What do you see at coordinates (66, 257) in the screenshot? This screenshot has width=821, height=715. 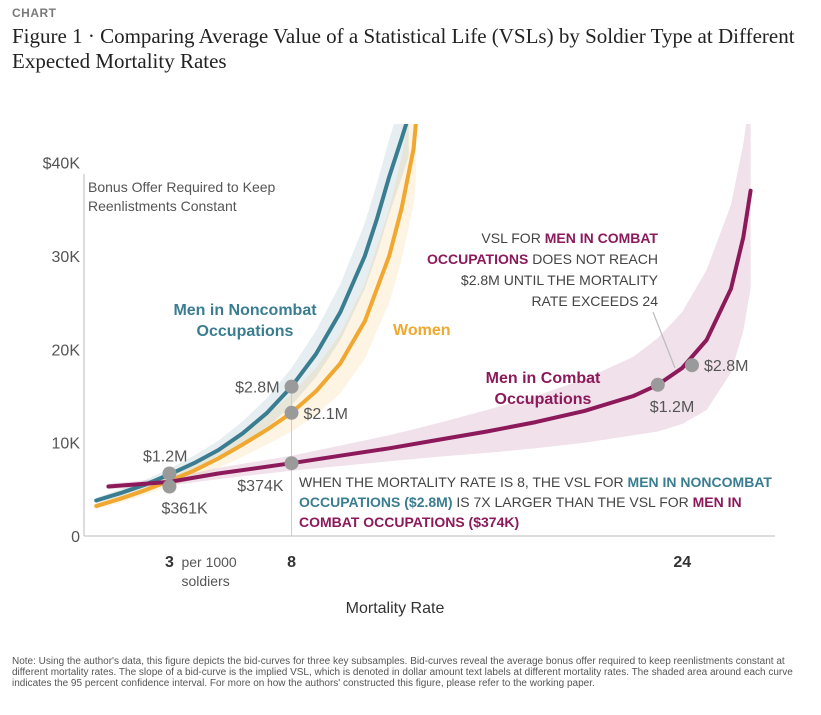 I see `y-tick-label: 30K` at bounding box center [66, 257].